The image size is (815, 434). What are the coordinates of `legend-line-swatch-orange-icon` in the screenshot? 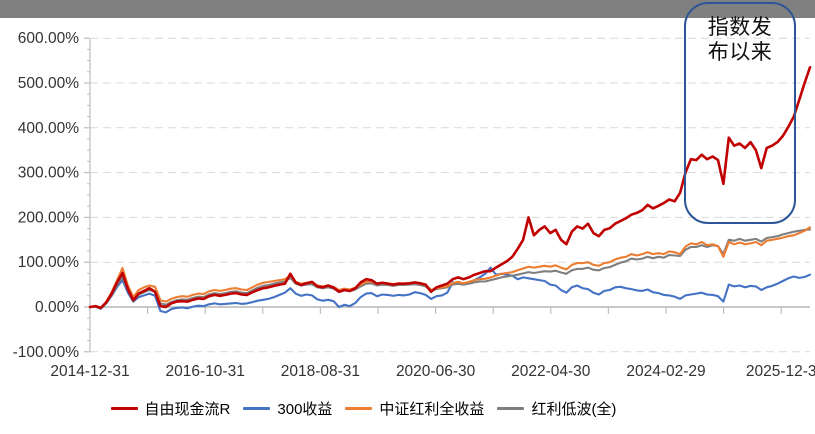 It's located at (359, 408).